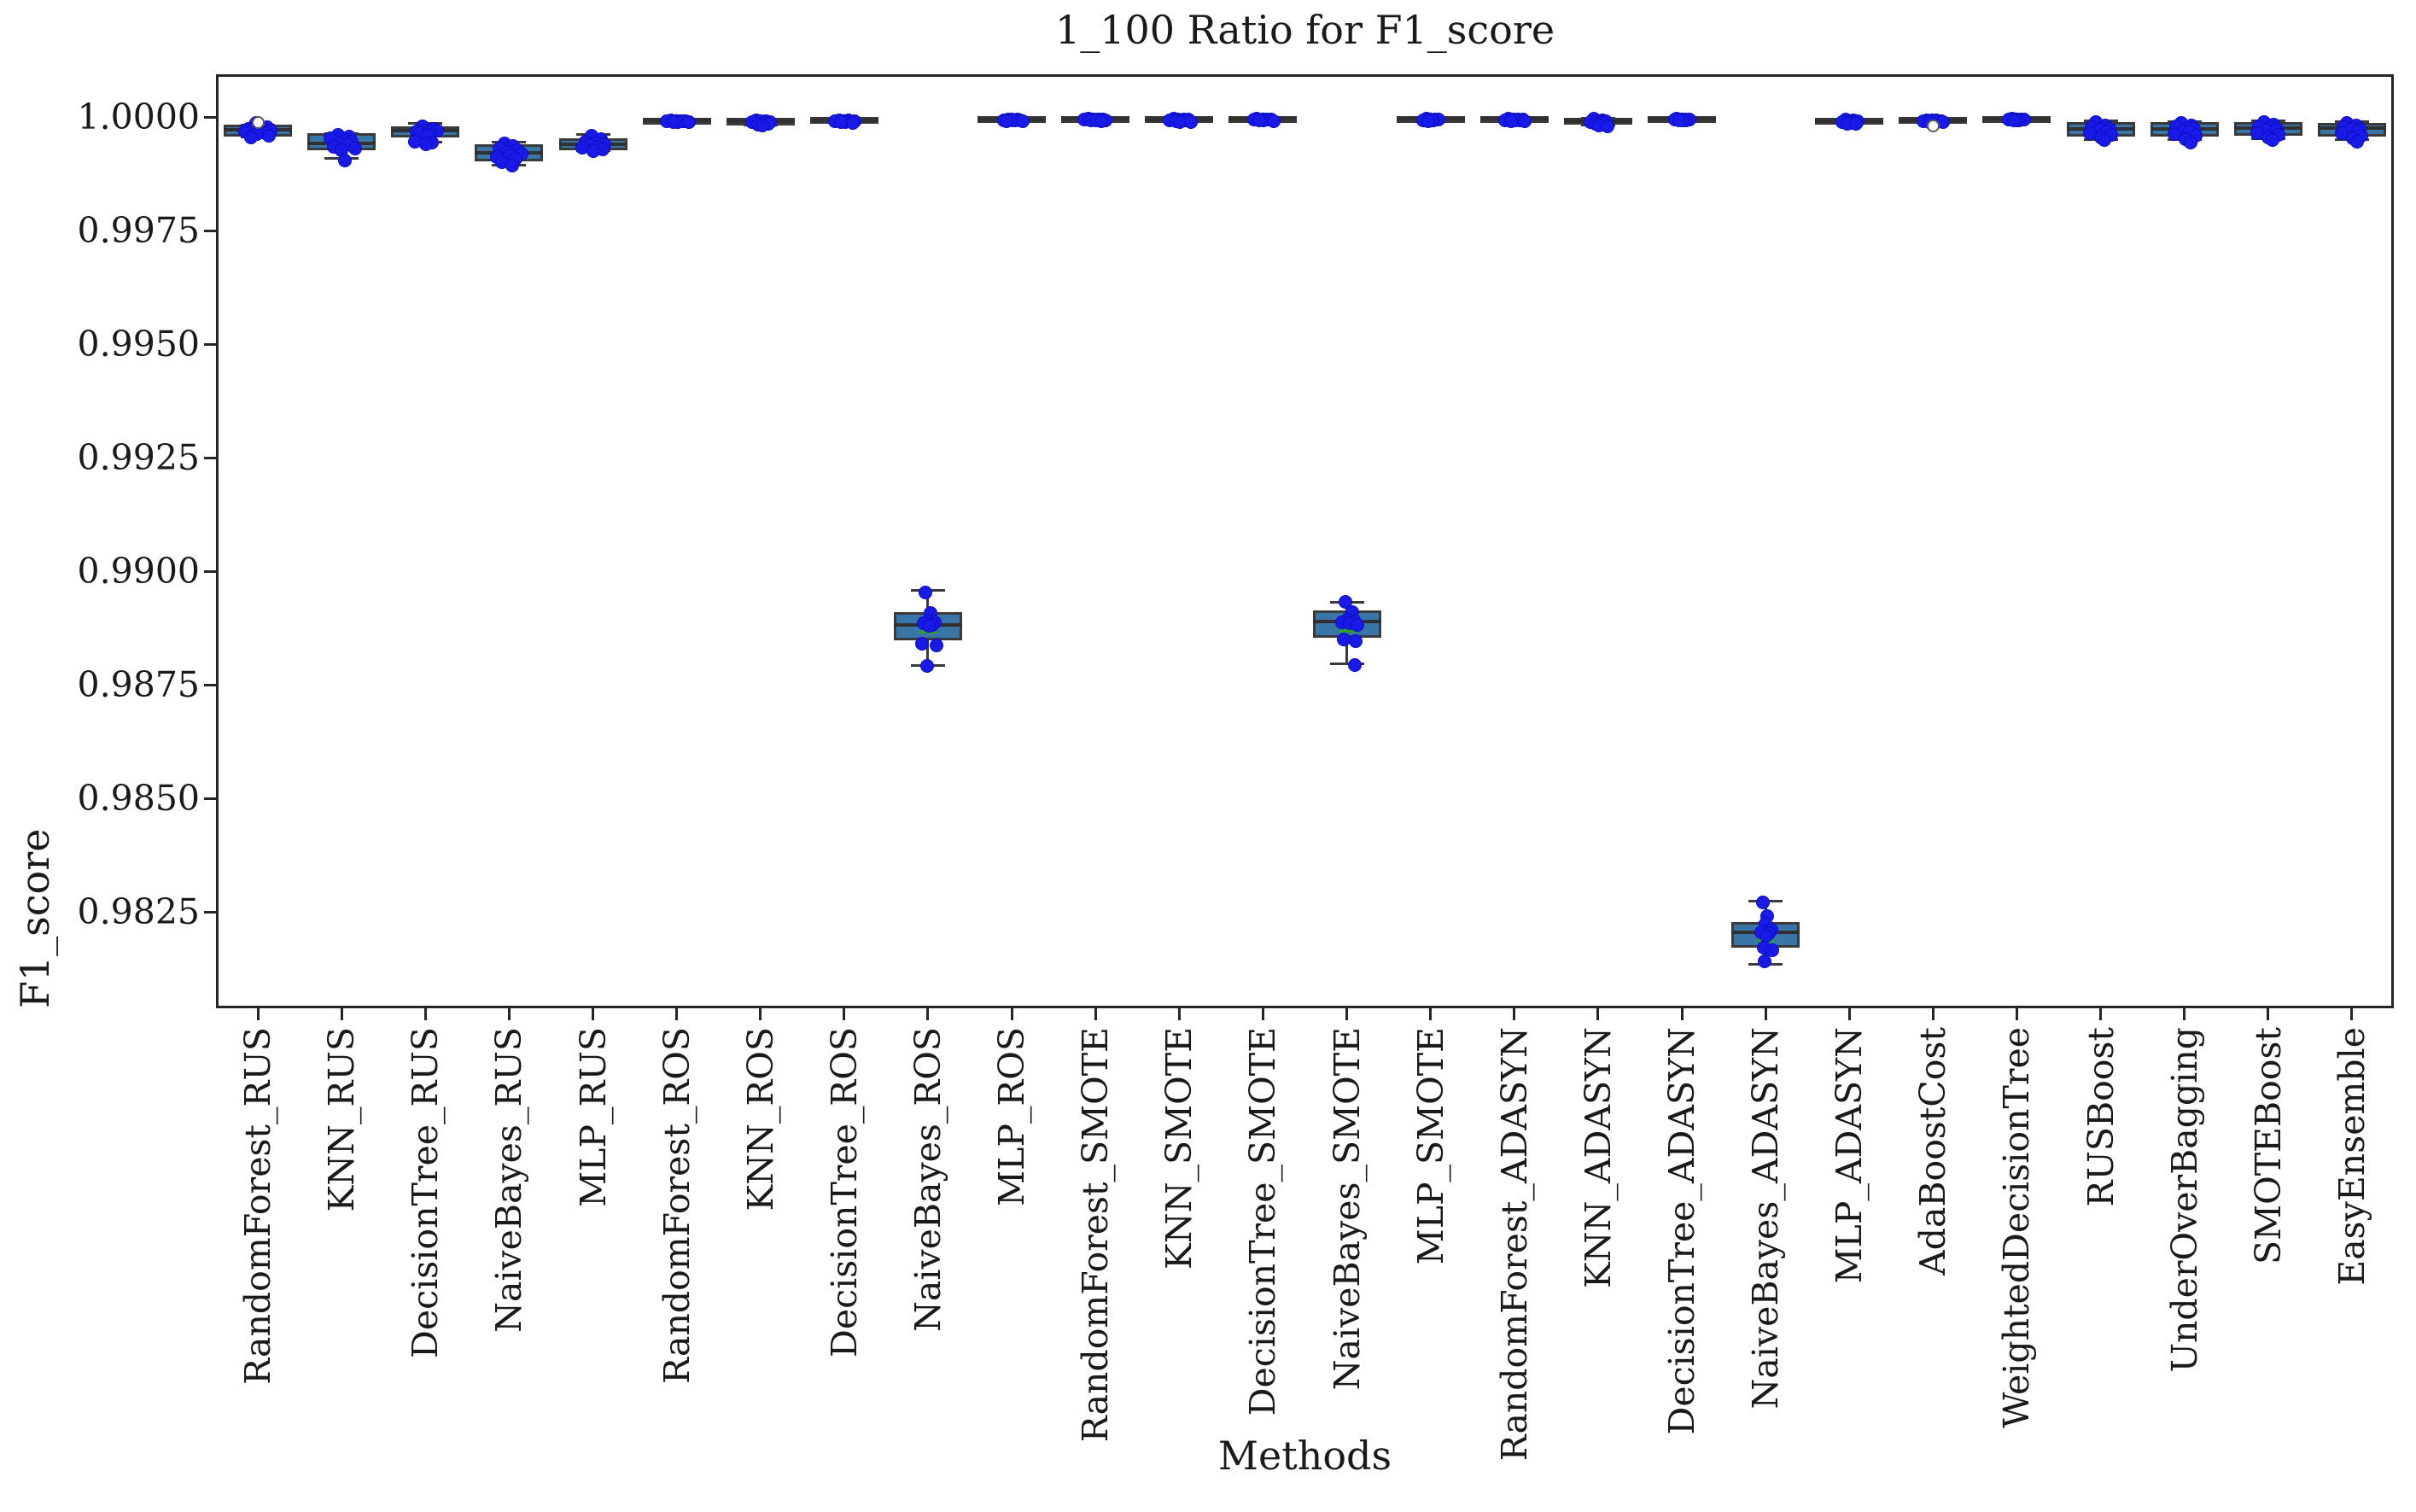 The width and height of the screenshot is (2416, 1512). I want to click on whisker-cap-low, so click(1347, 663).